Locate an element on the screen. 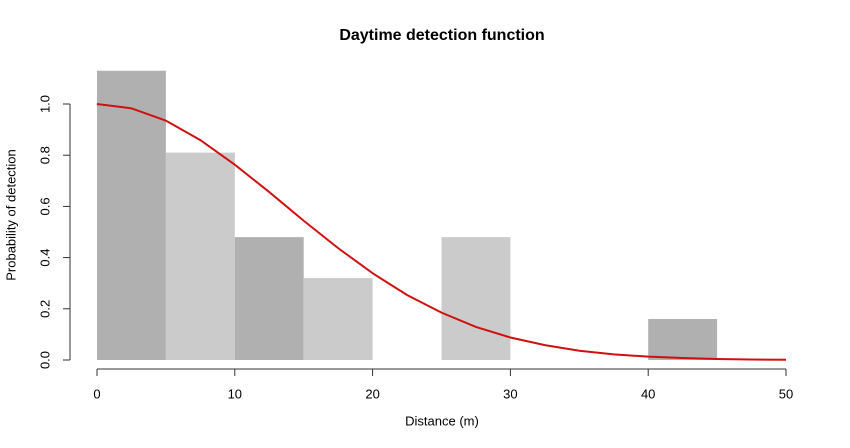  x-tick-label: 40 is located at coordinates (648, 393).